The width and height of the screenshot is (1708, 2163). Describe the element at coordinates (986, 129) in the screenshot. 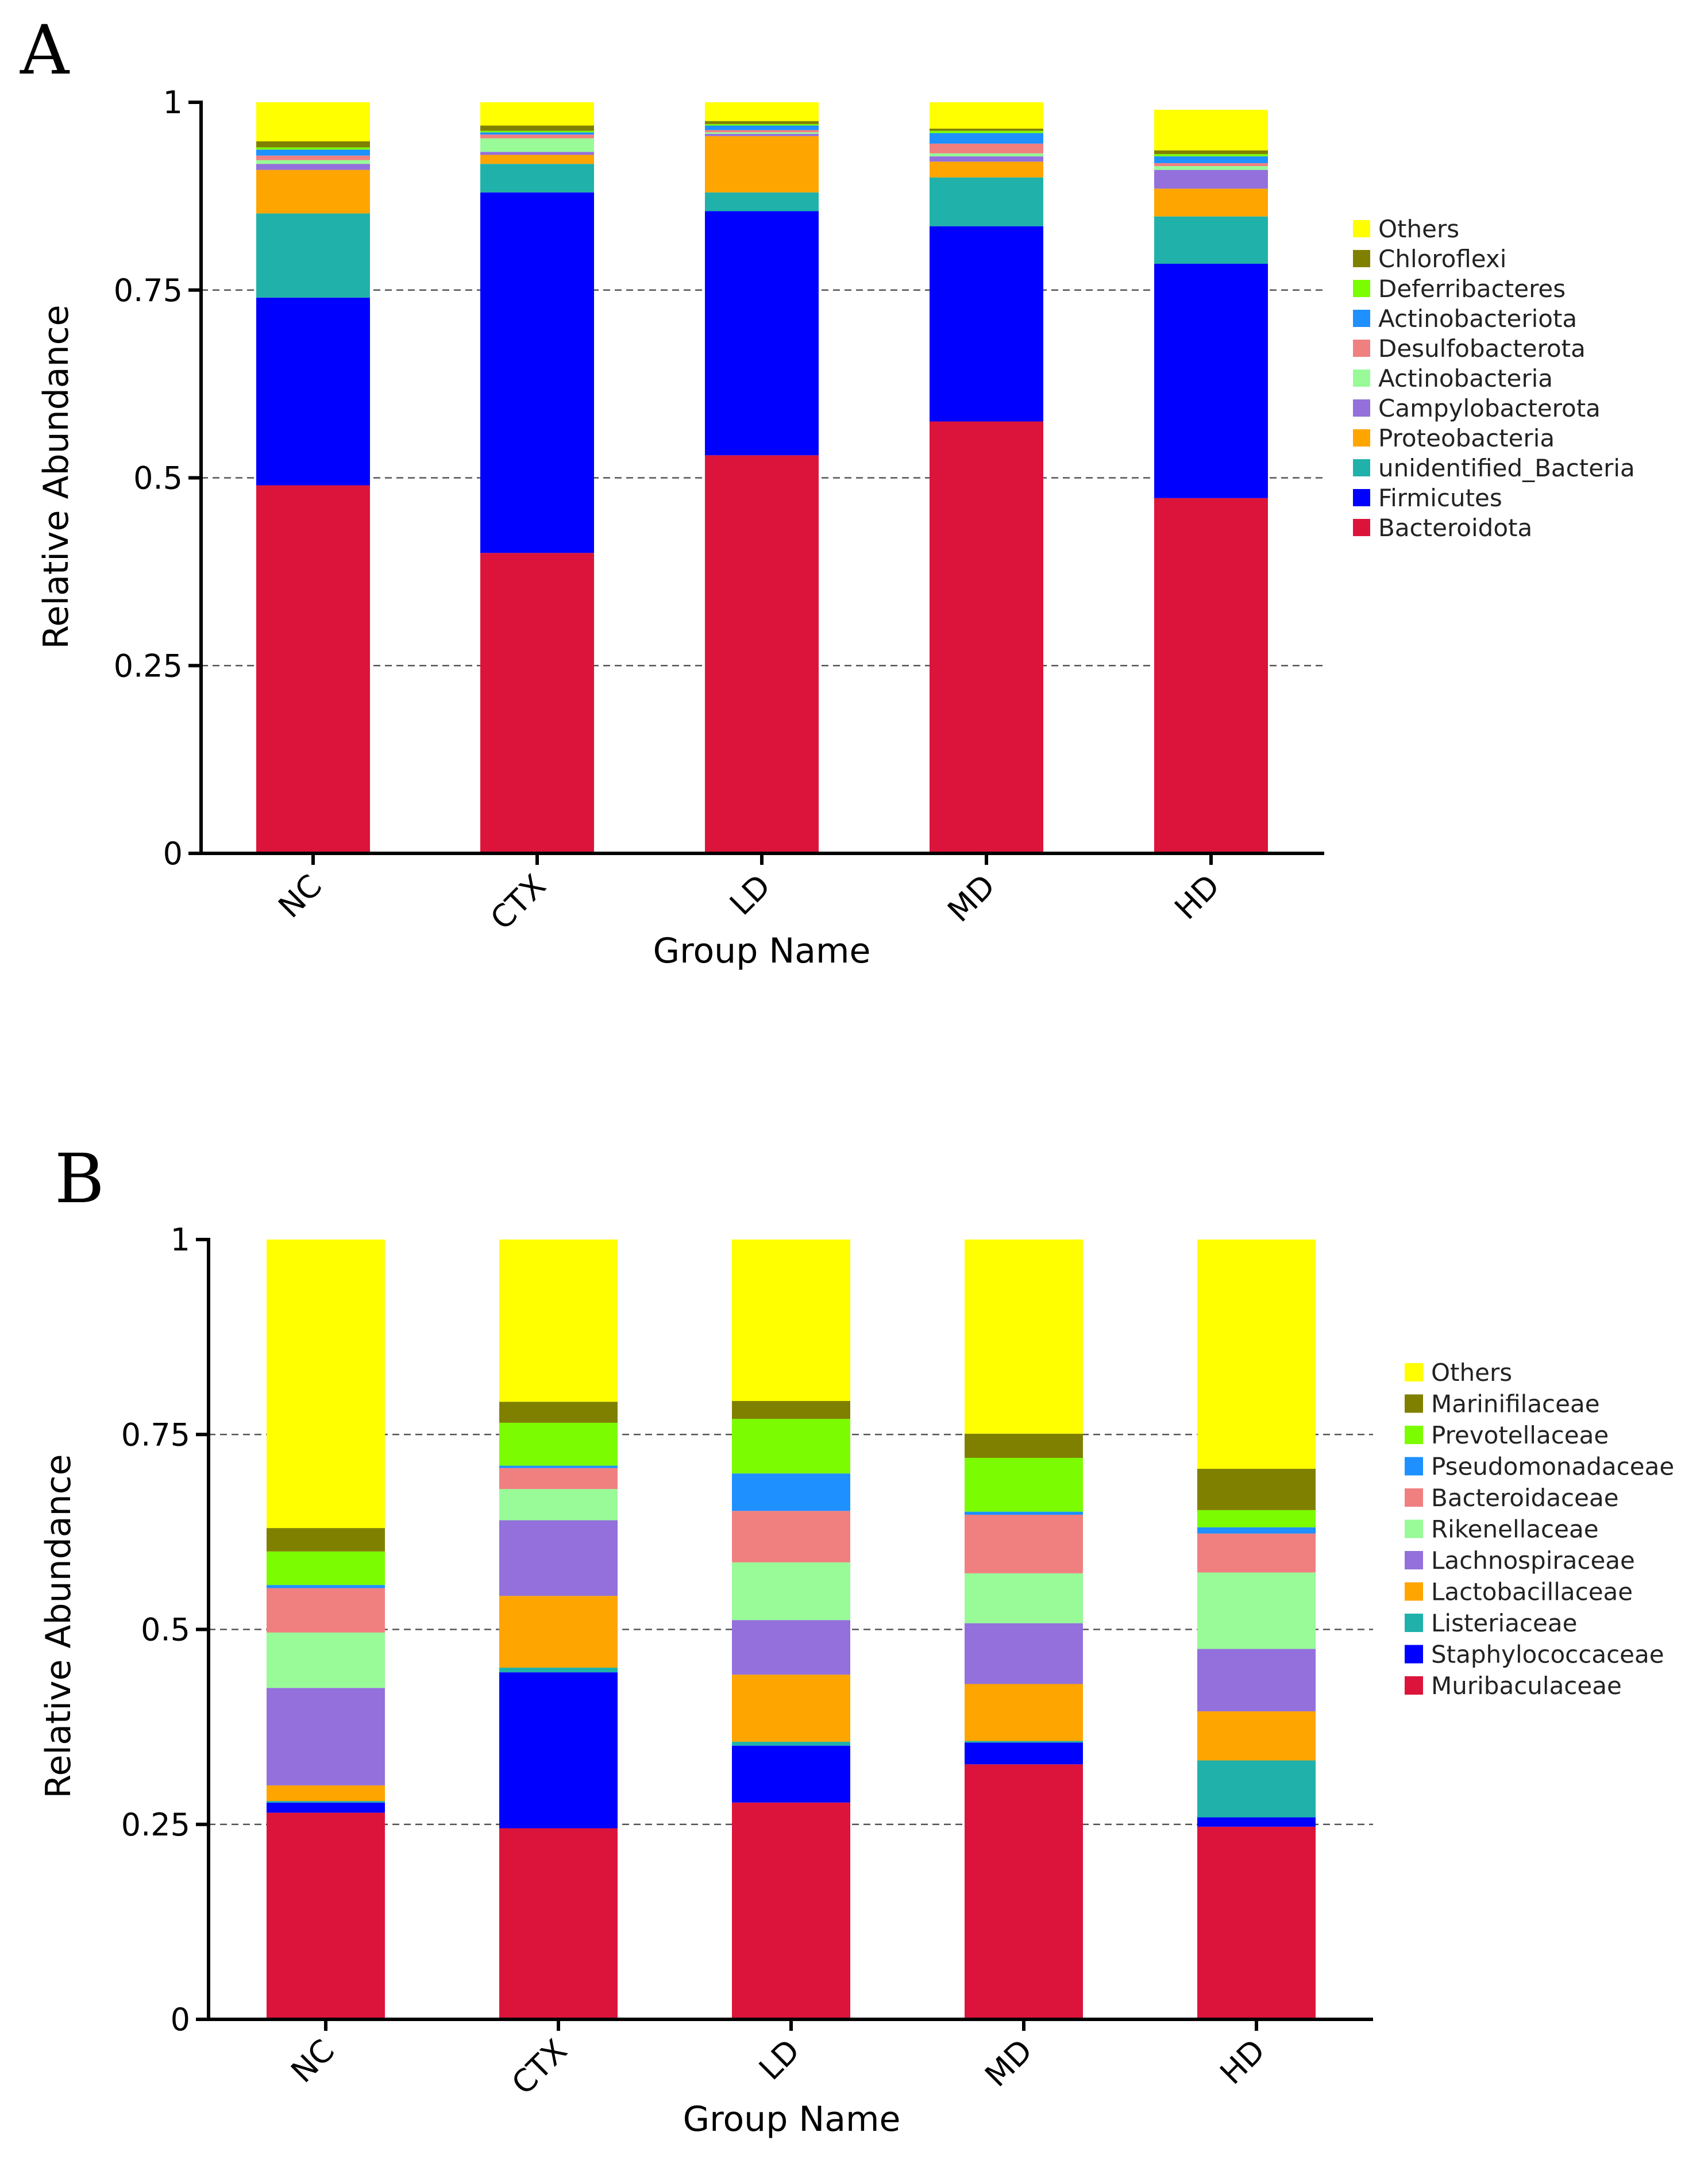

I see `bar-segment-md-chloroflexi` at that location.